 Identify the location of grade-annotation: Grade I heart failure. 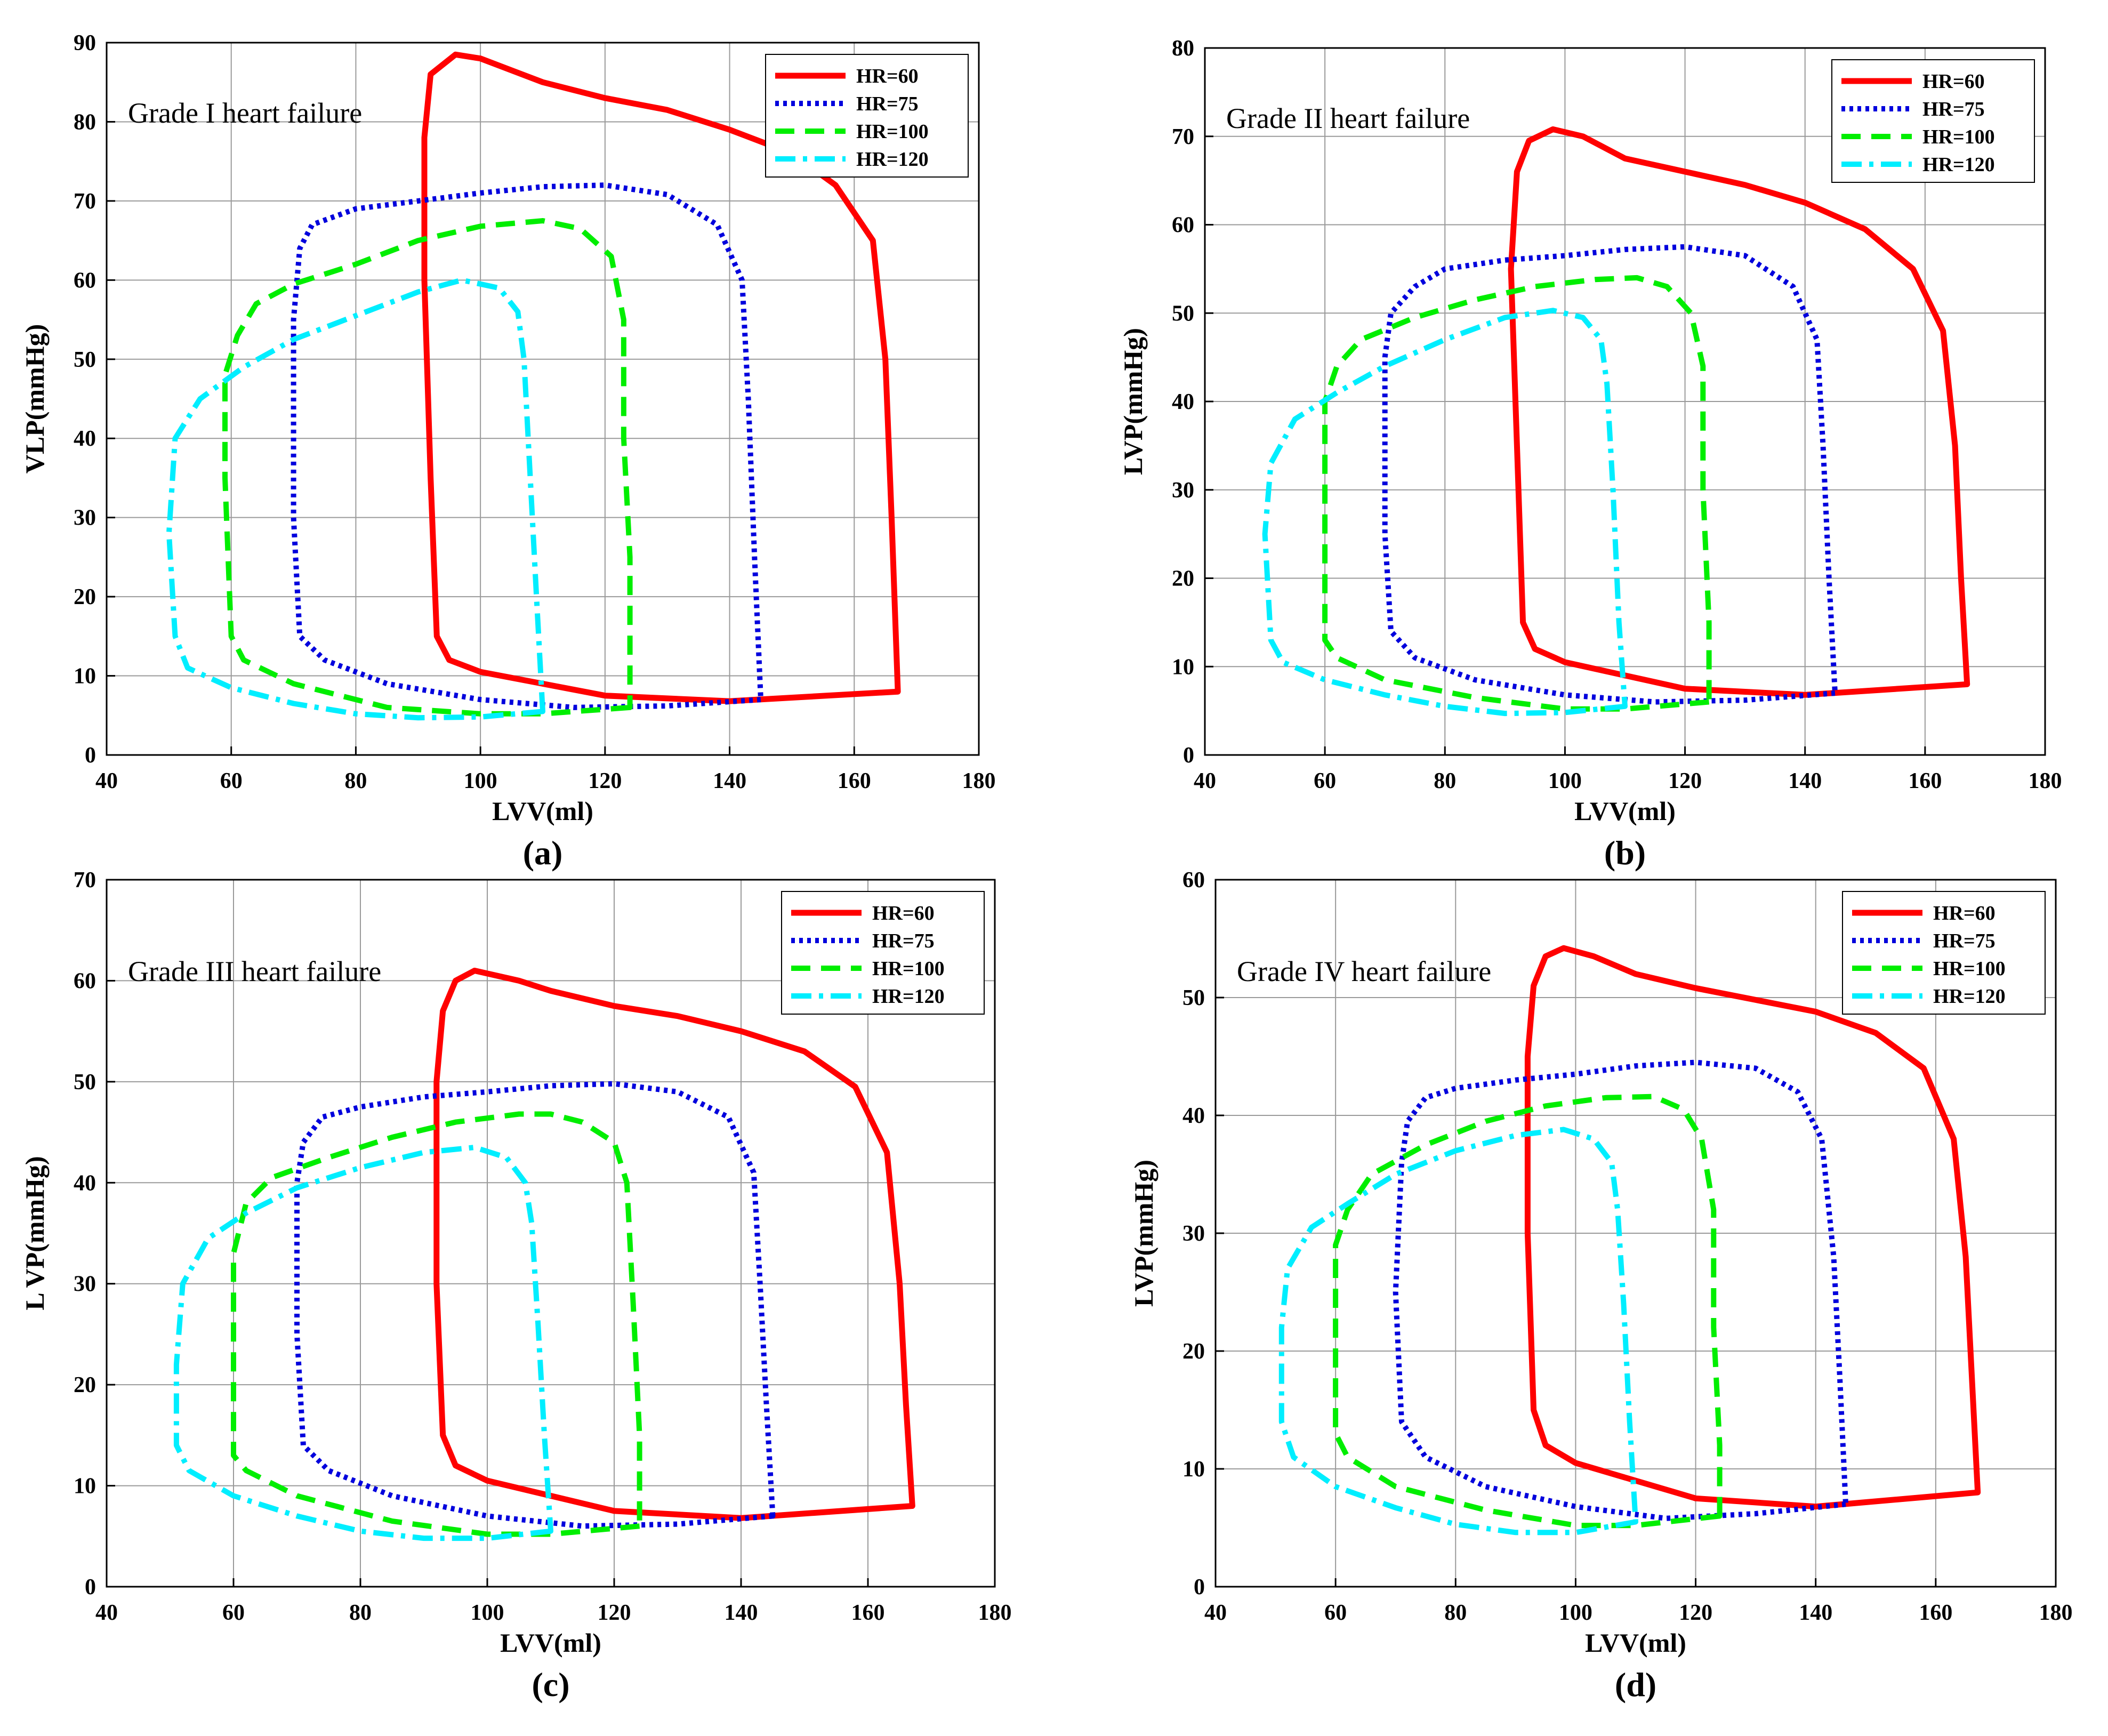
(245, 113).